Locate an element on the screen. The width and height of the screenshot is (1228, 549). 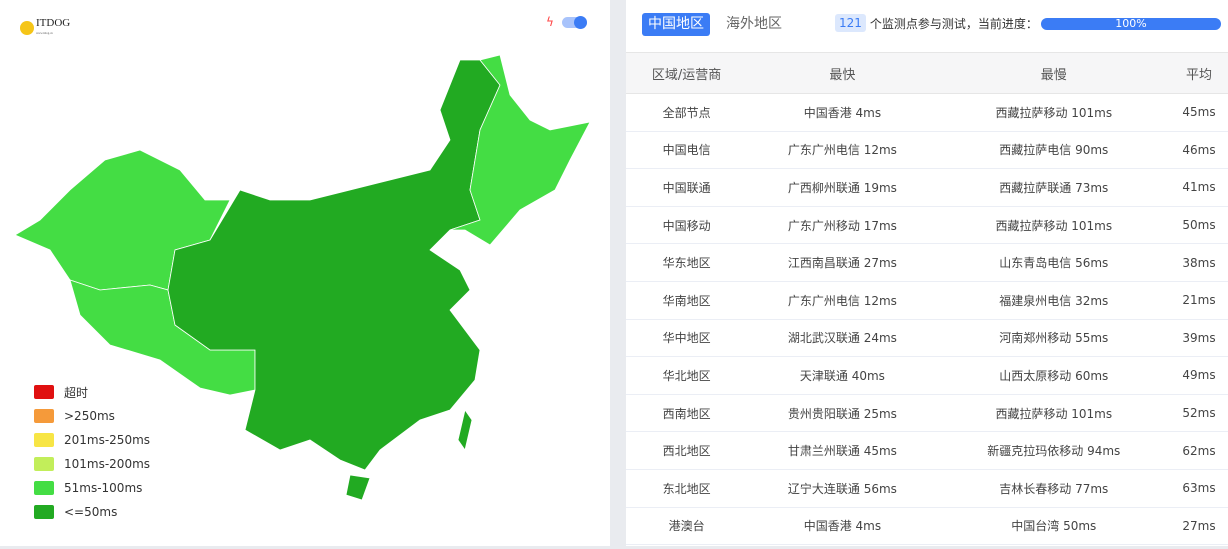
legend-item: <=50ms is located at coordinates (92, 512).